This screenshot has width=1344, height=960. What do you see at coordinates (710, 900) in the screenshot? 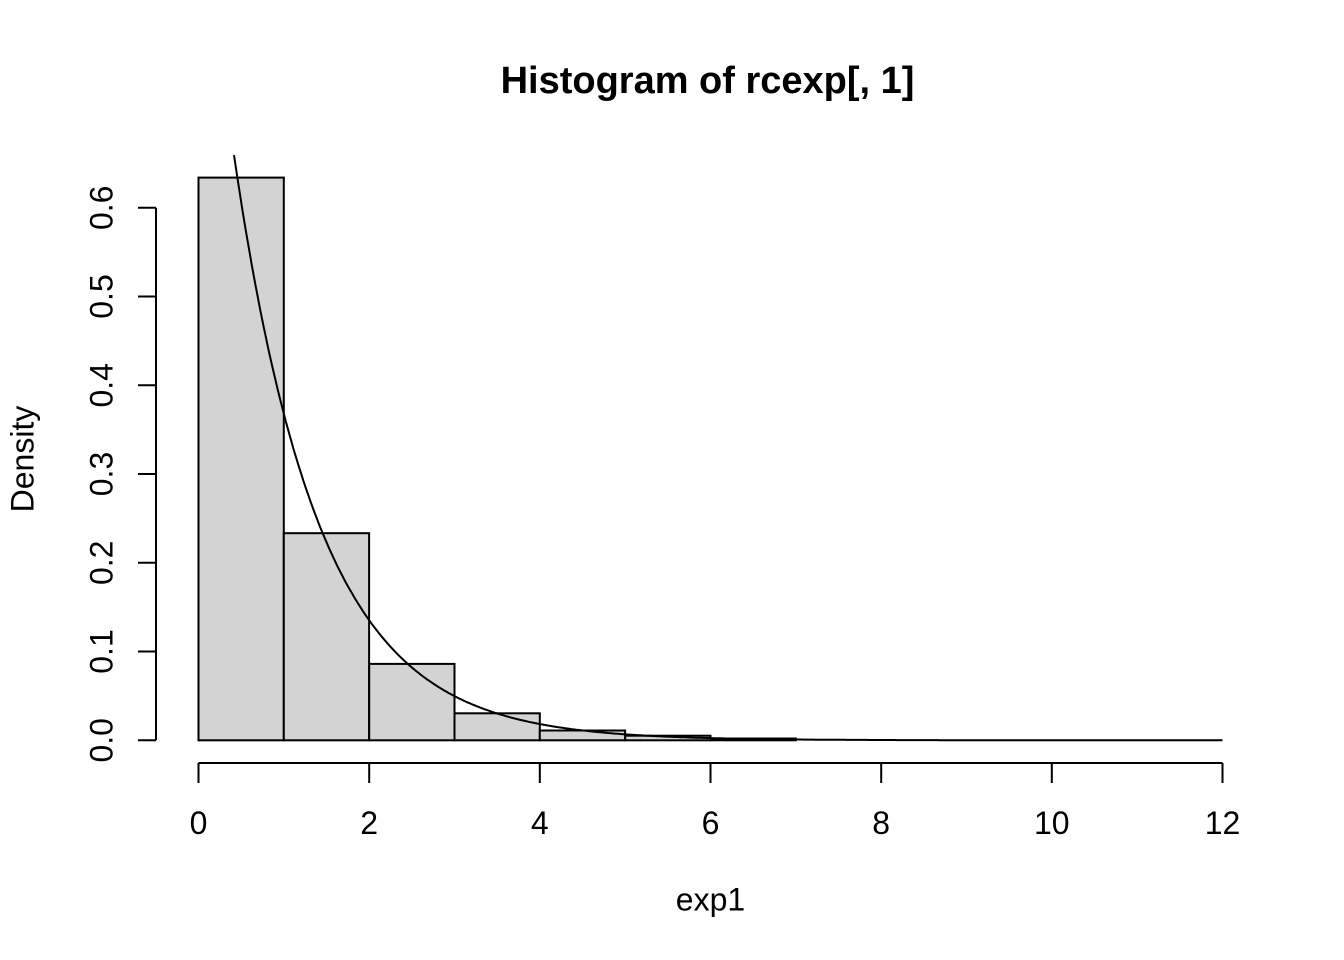
I see `svg-text: exp1` at bounding box center [710, 900].